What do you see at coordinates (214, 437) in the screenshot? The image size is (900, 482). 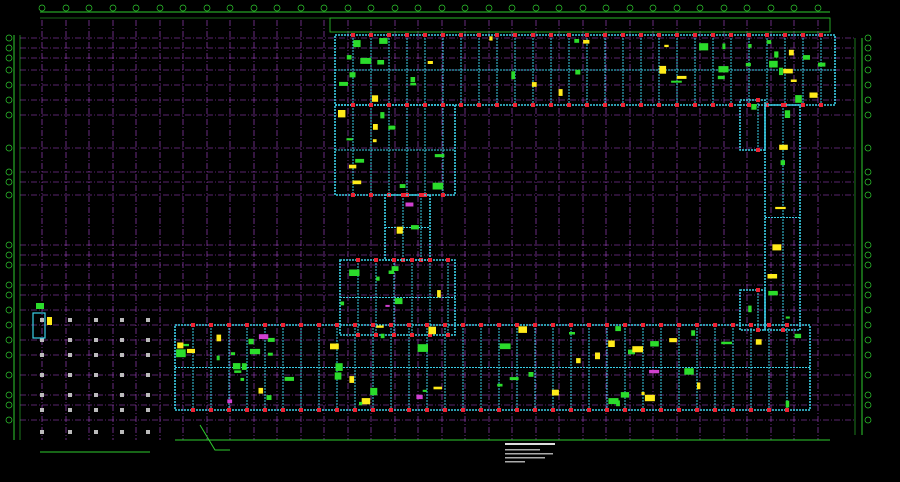 I see `north-arrow` at bounding box center [214, 437].